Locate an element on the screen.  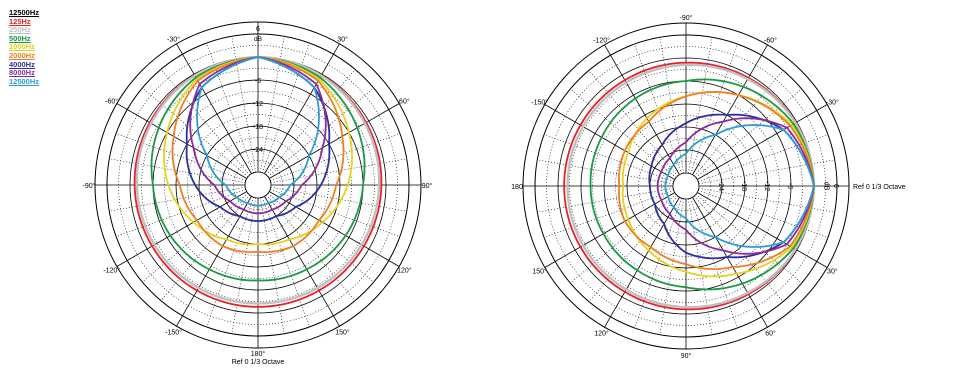
radial-tick: dB is located at coordinates (825, 186).